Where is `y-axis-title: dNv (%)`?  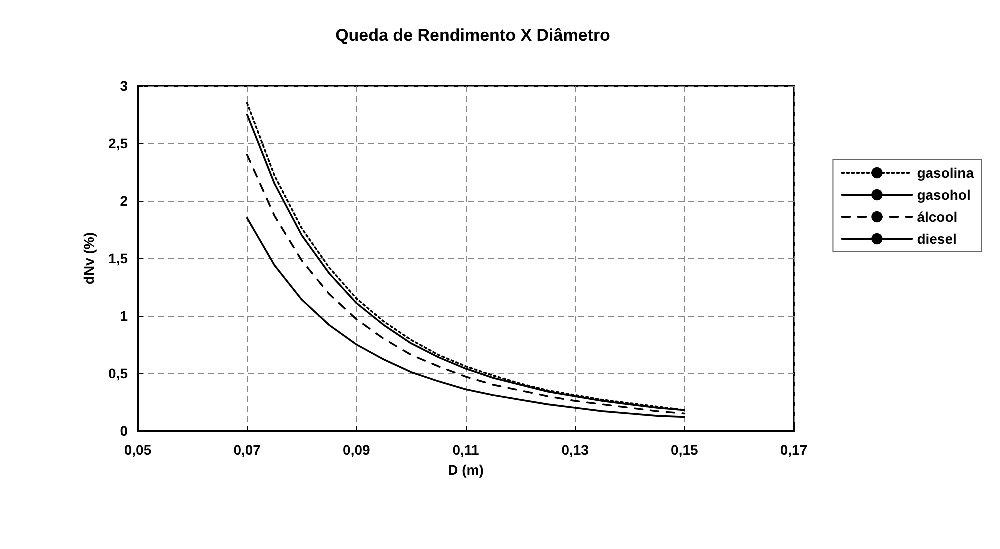
y-axis-title: dNv (%) is located at coordinates (89, 258).